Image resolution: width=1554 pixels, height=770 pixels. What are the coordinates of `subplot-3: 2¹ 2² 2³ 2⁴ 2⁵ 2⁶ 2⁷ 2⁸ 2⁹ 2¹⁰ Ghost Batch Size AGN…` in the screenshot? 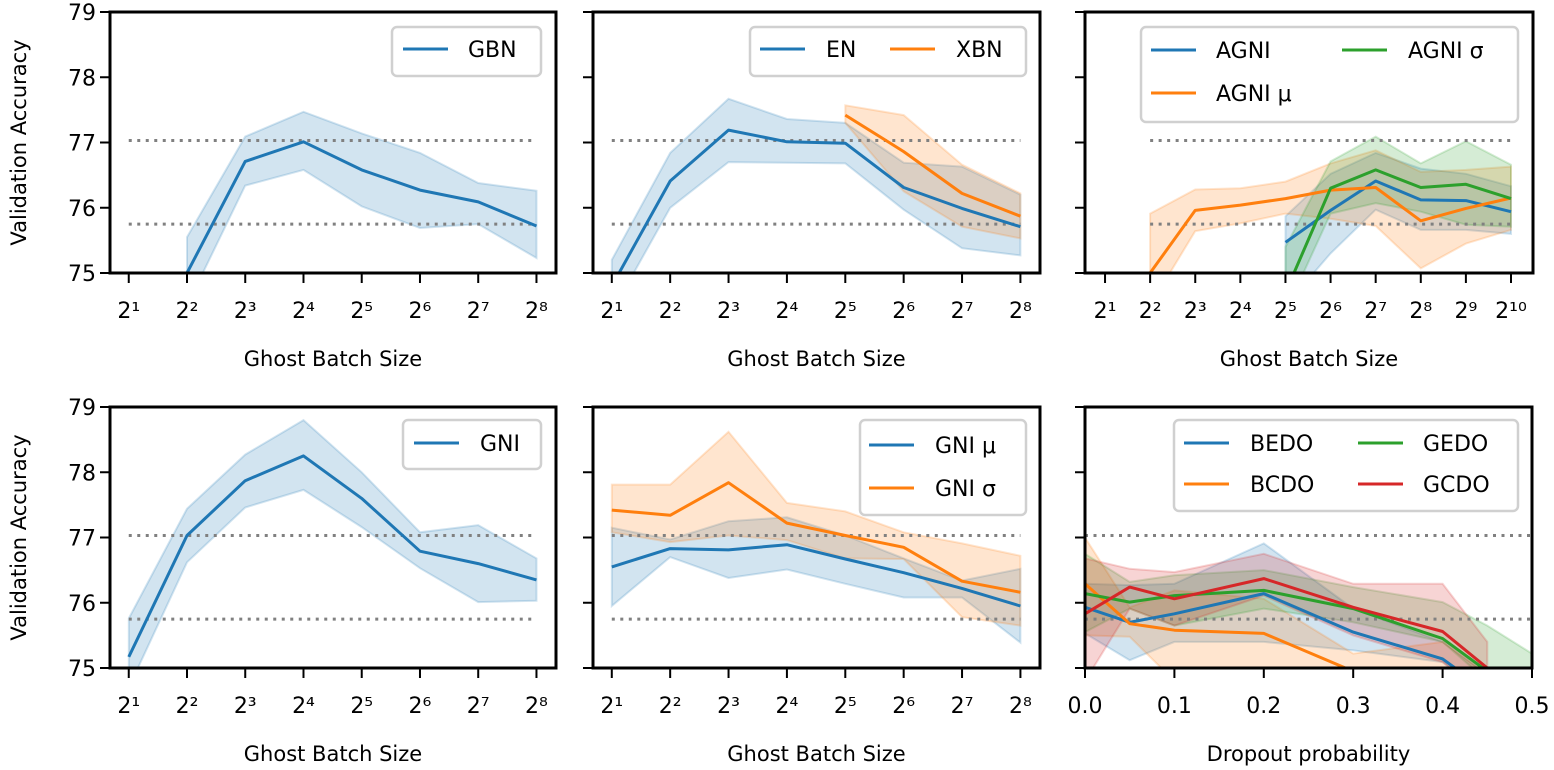 It's located at (1305, 190).